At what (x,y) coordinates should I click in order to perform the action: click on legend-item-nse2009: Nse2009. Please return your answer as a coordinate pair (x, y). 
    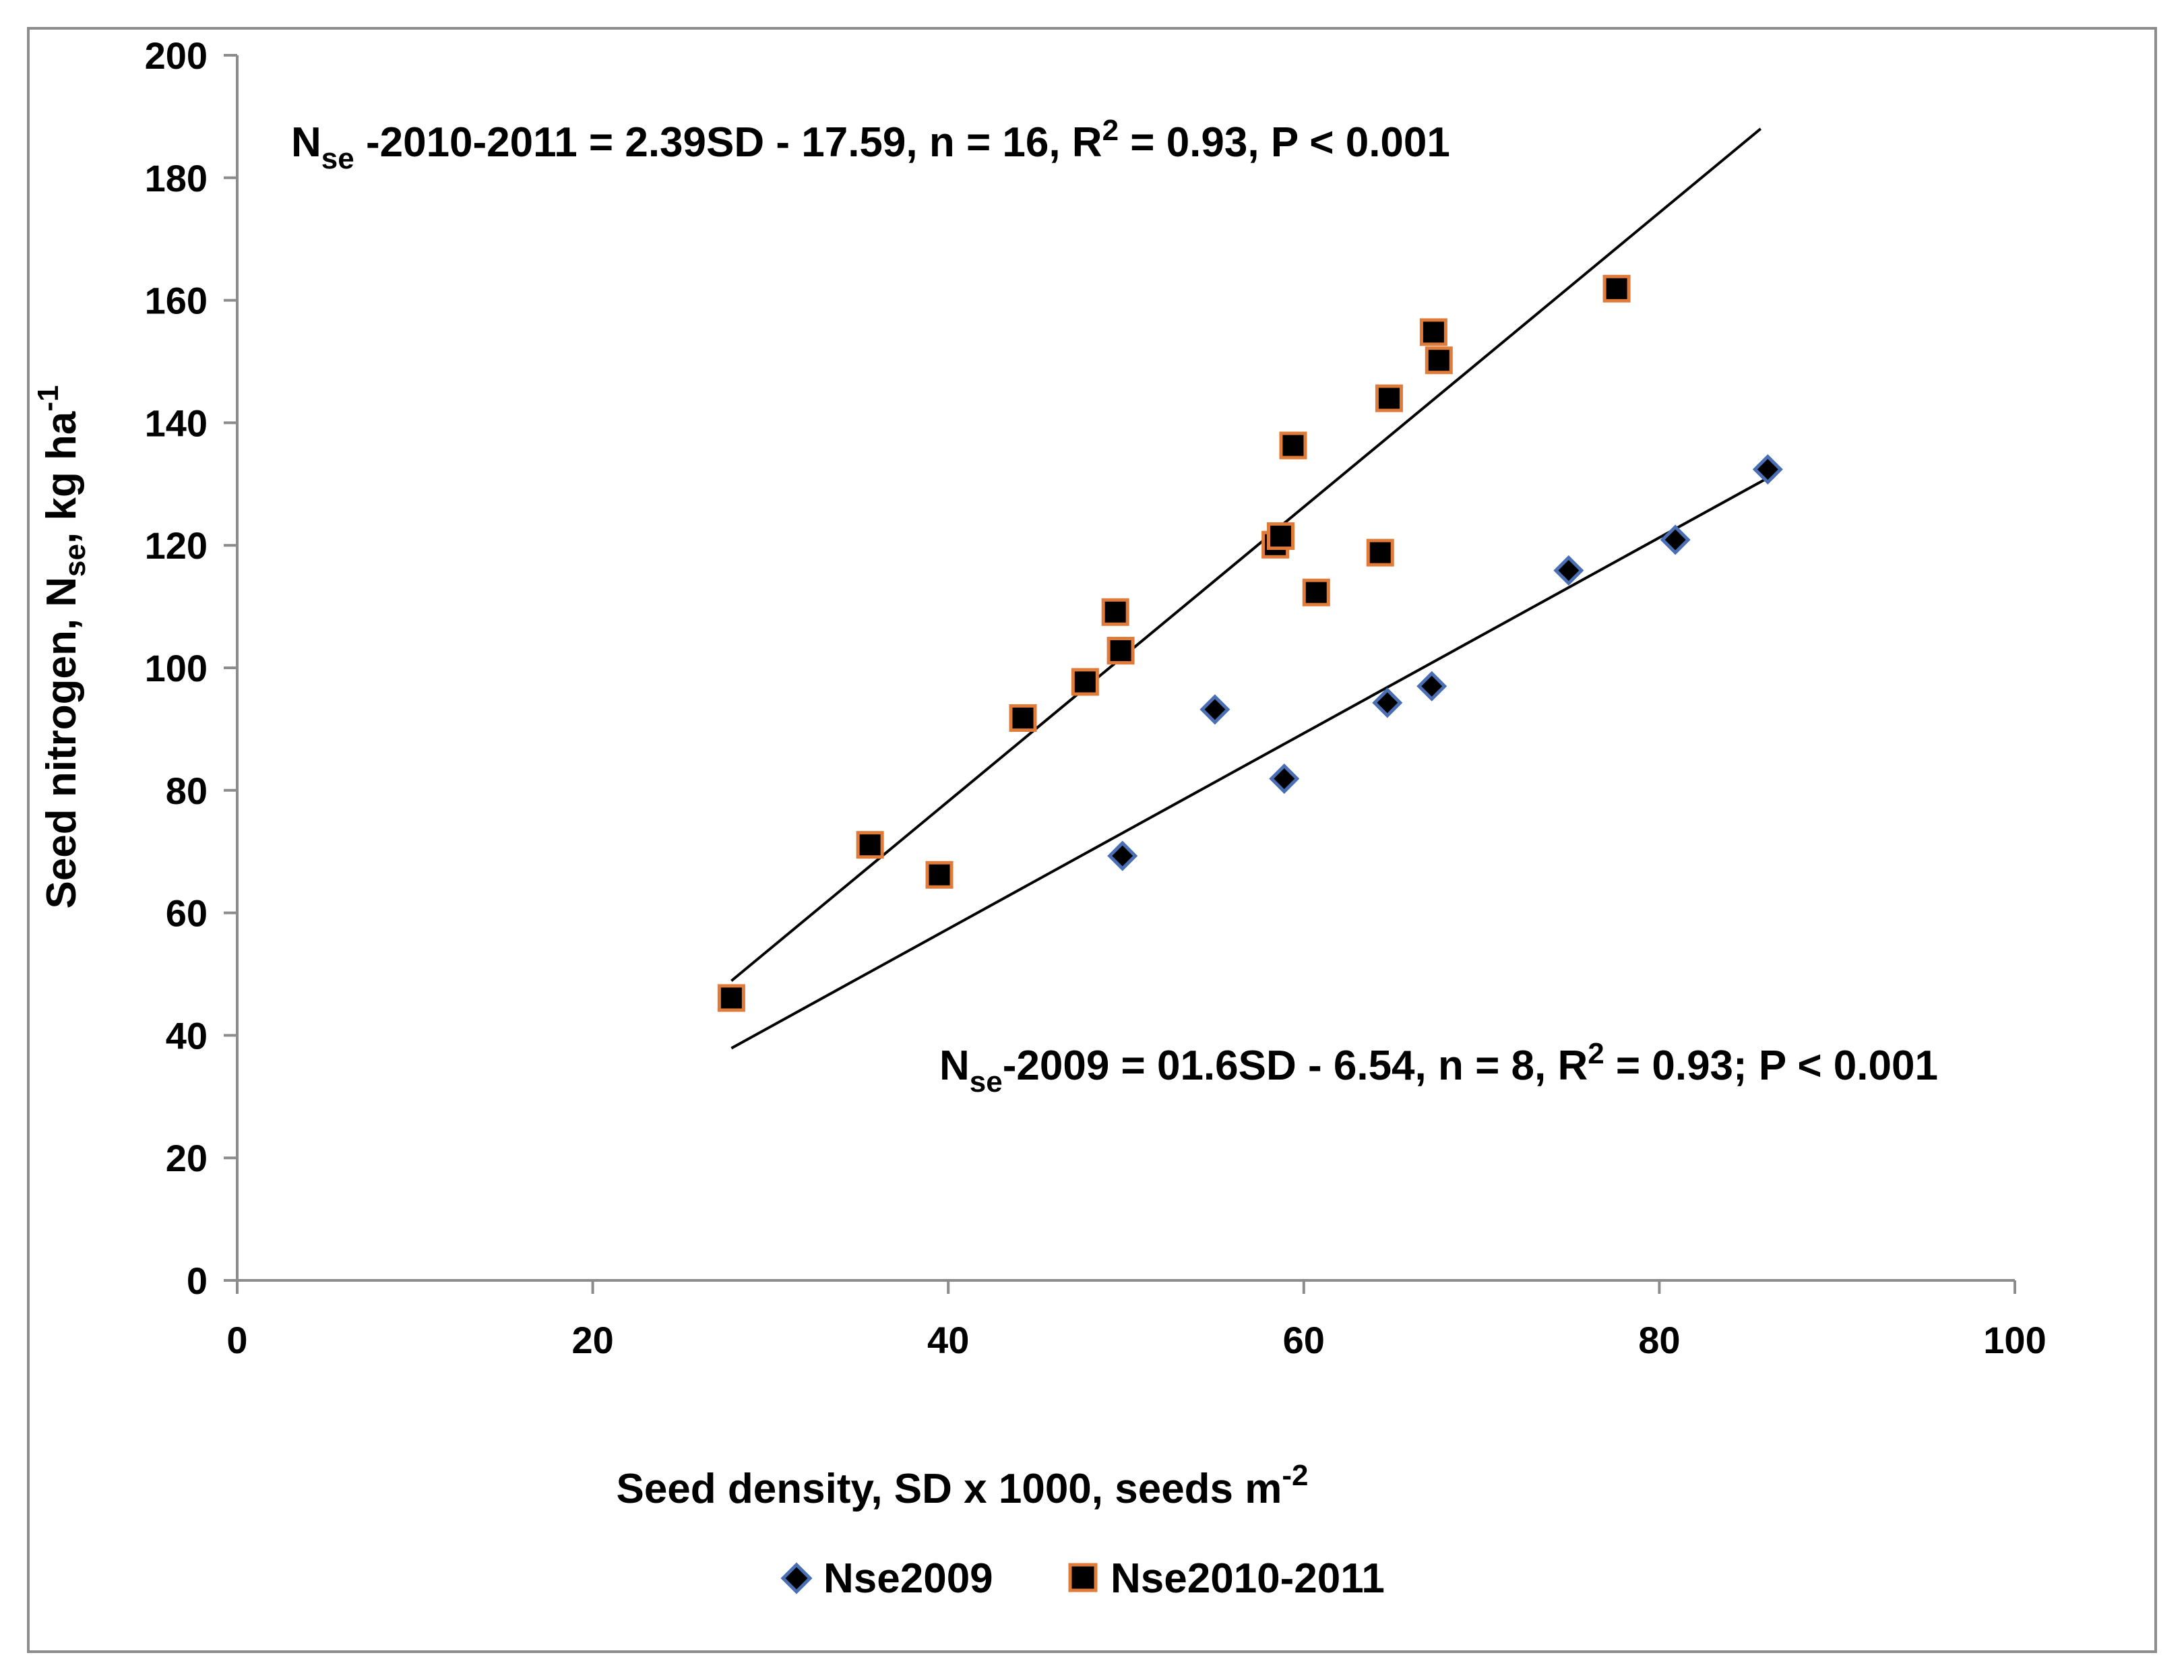
    Looking at the image, I should click on (886, 1578).